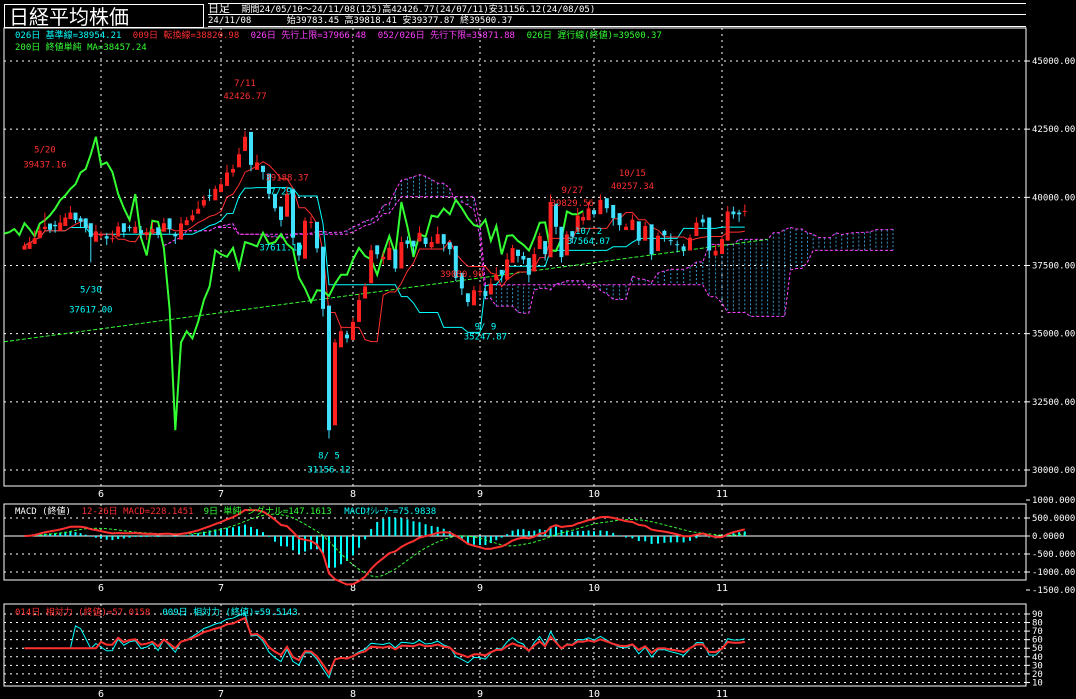 The width and height of the screenshot is (1076, 699). Describe the element at coordinates (101, 588) in the screenshot. I see `macd-x-month-label: 6` at that location.